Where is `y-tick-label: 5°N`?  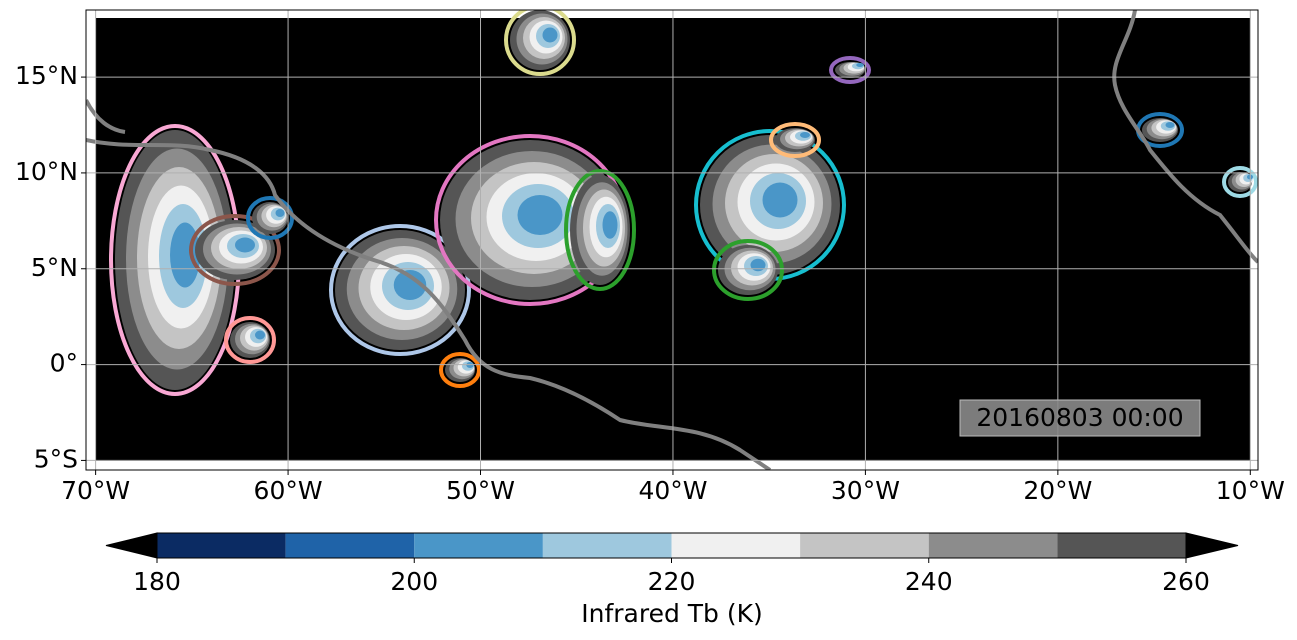
y-tick-label: 5°N is located at coordinates (54, 267).